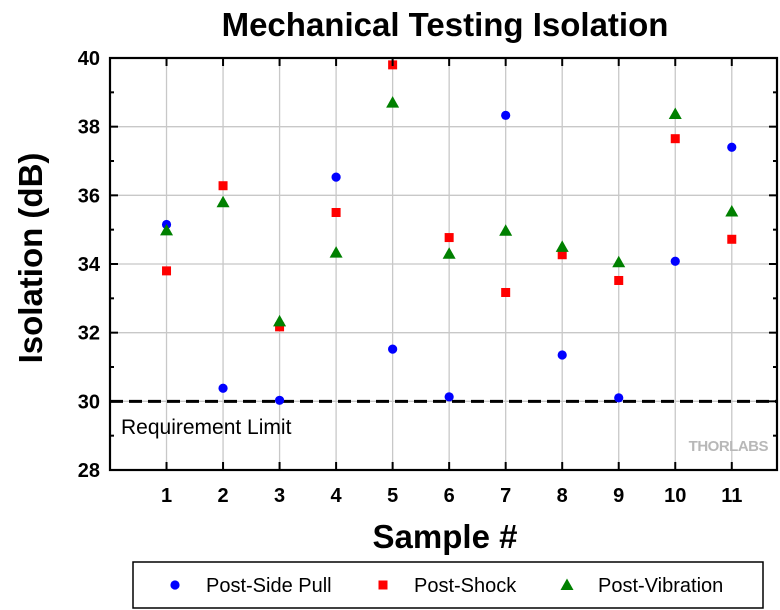 The width and height of the screenshot is (780, 610). Describe the element at coordinates (89, 196) in the screenshot. I see `y-tick-label: 36` at that location.